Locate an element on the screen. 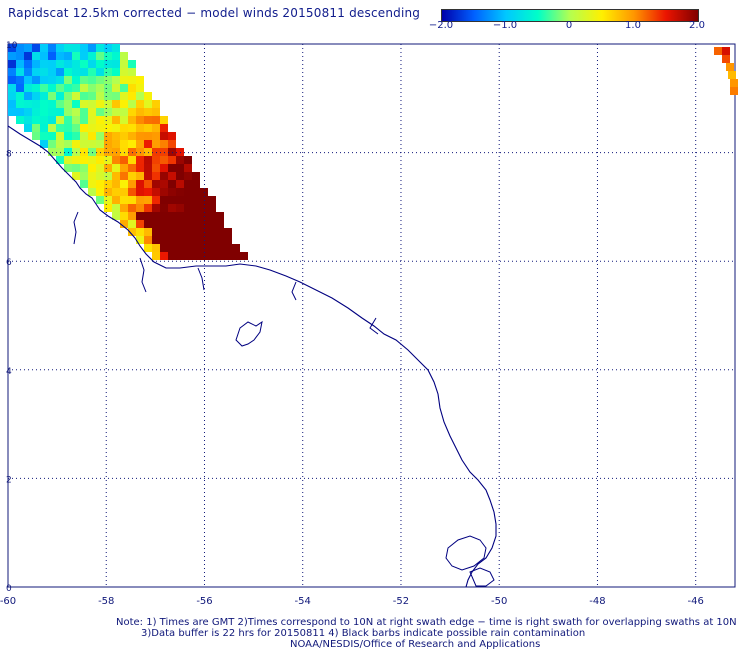 The height and width of the screenshot is (650, 740). colorbar-tick-label: −2.0 is located at coordinates (441, 25).